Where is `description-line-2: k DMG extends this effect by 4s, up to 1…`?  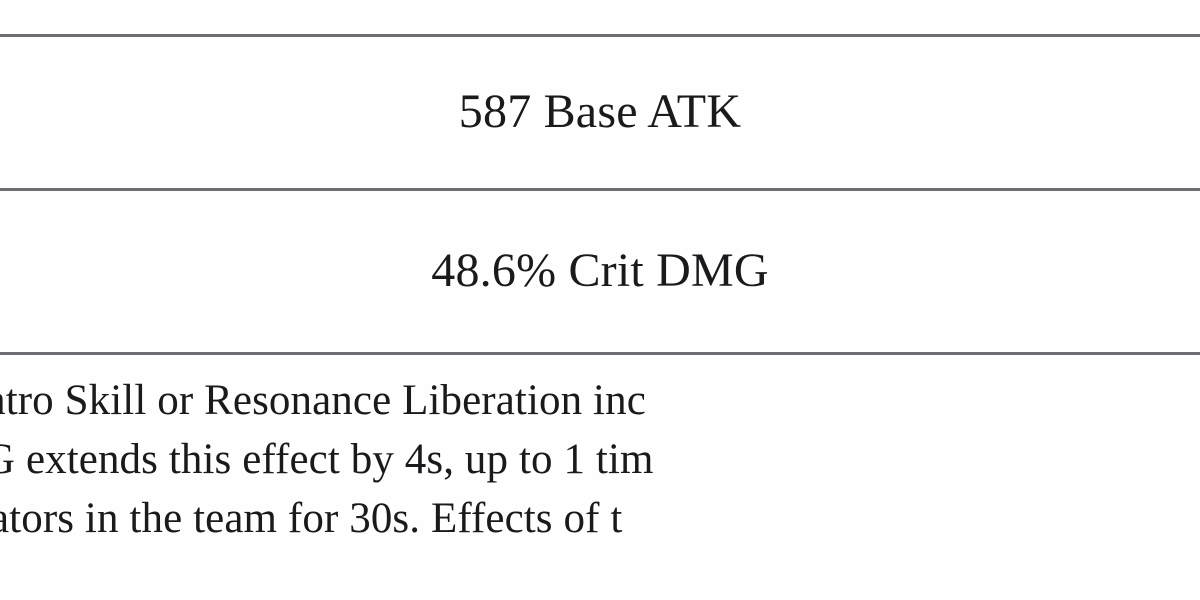 description-line-2: k DMG extends this effect by 4s, up to 1… is located at coordinates (327, 459).